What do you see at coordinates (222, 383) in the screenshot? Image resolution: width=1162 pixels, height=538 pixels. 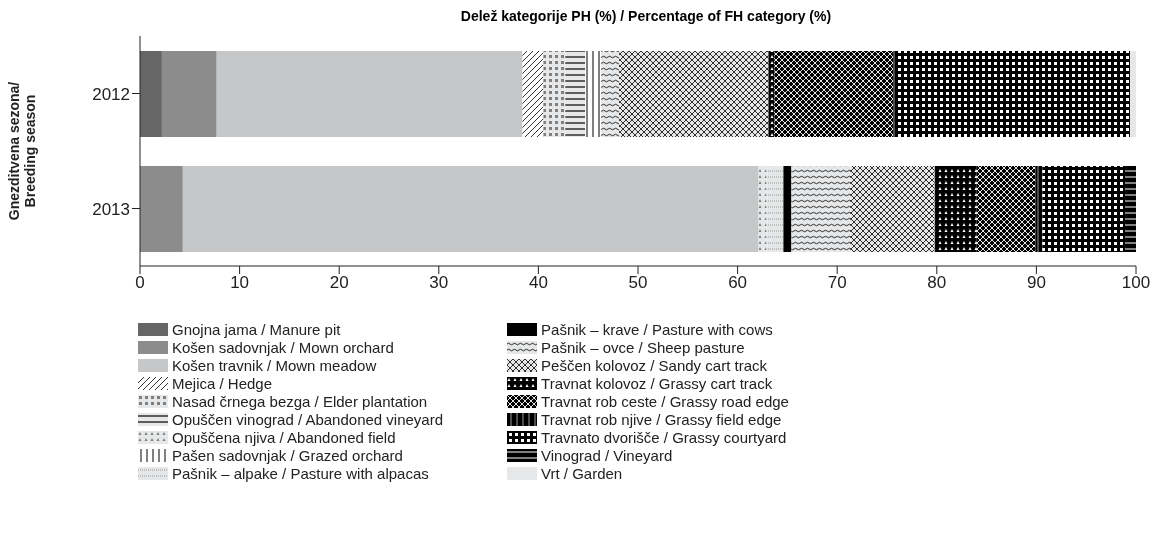 I see `legend-label: Mejica / Hedge` at bounding box center [222, 383].